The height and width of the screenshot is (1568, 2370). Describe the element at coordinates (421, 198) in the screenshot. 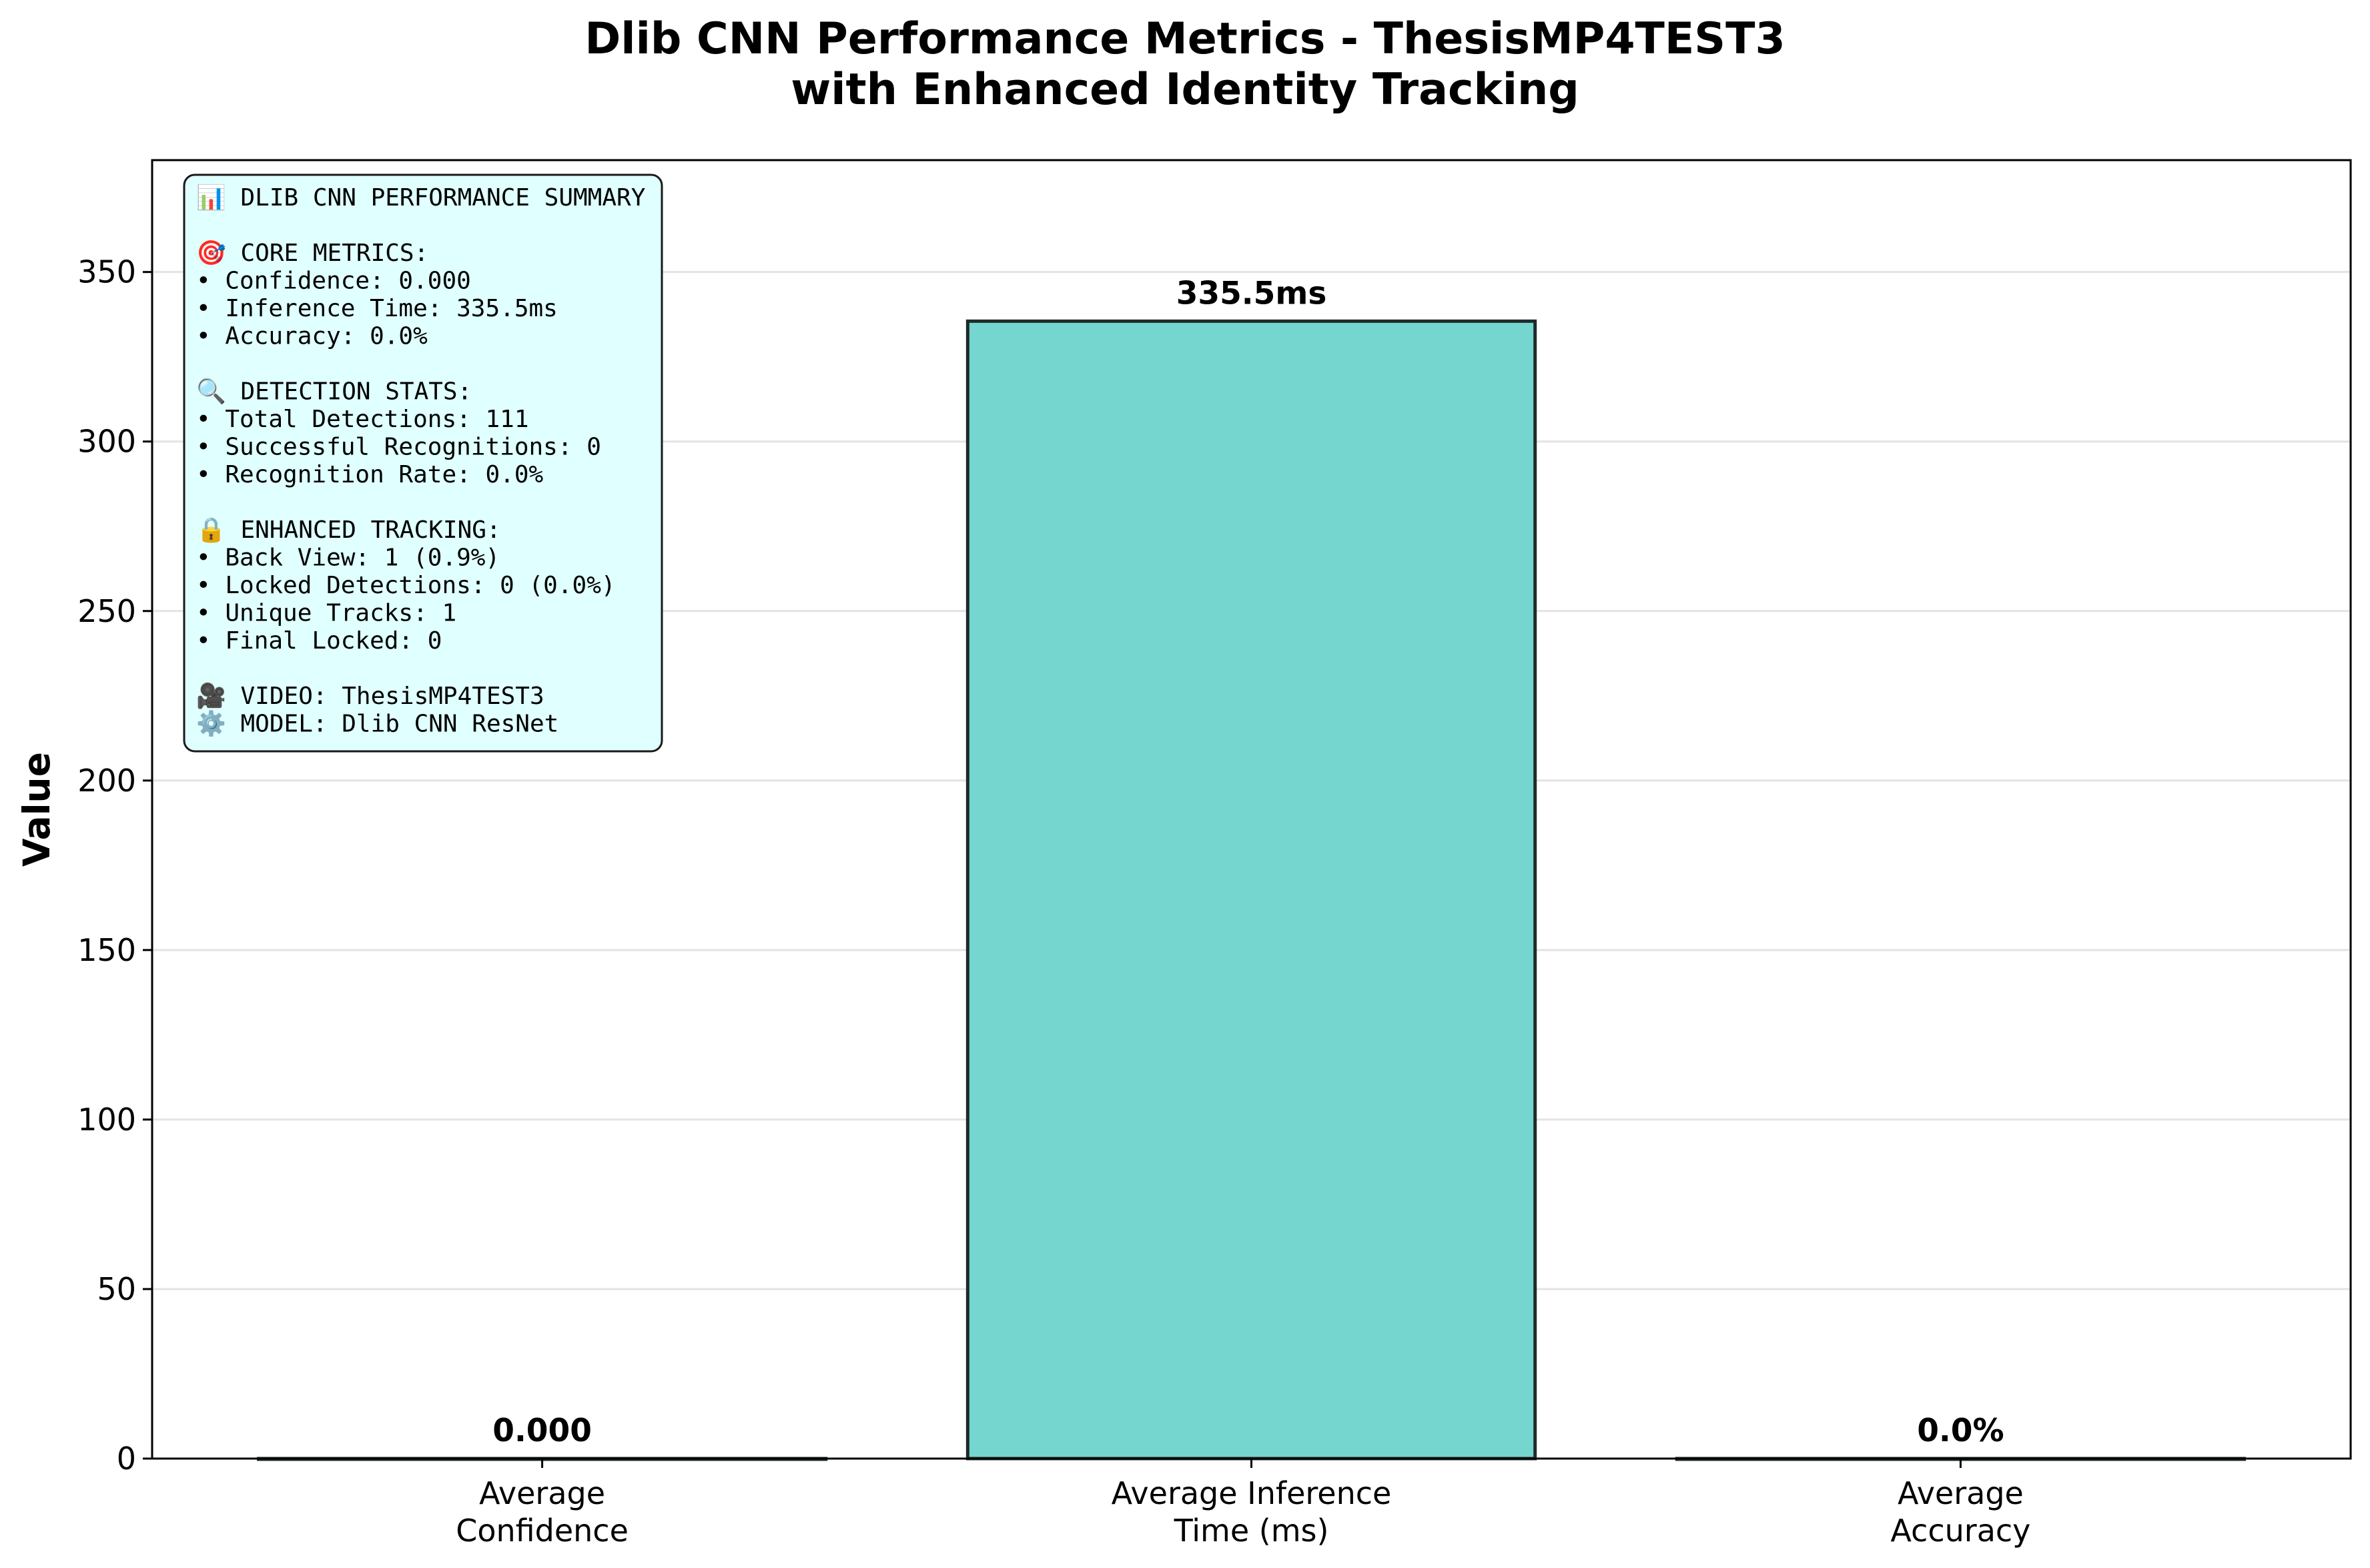

I see `summary-line: 📊 DLIB CNN PERFORMANCE SUMMARY` at that location.